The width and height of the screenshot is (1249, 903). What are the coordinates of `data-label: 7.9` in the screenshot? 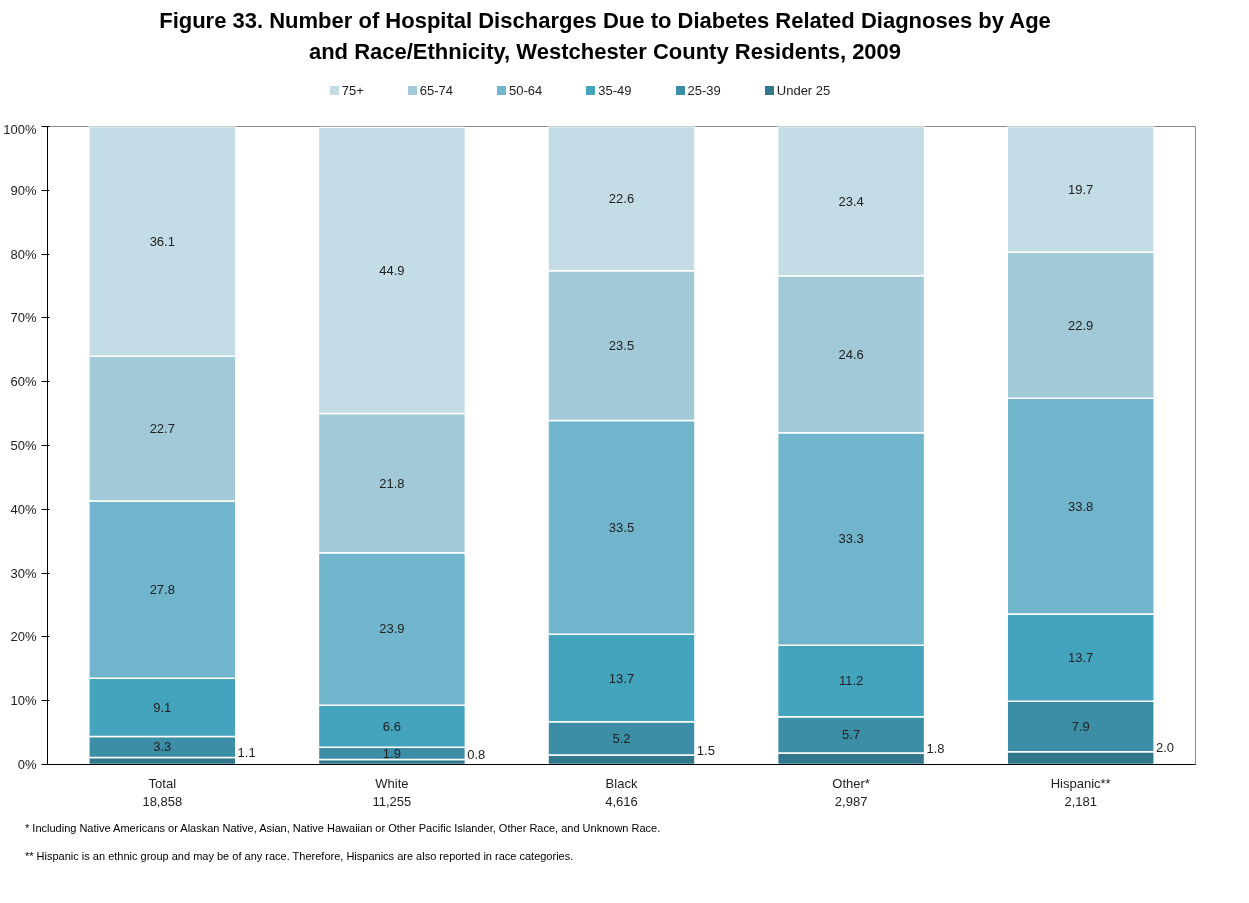 It's located at (1080, 726).